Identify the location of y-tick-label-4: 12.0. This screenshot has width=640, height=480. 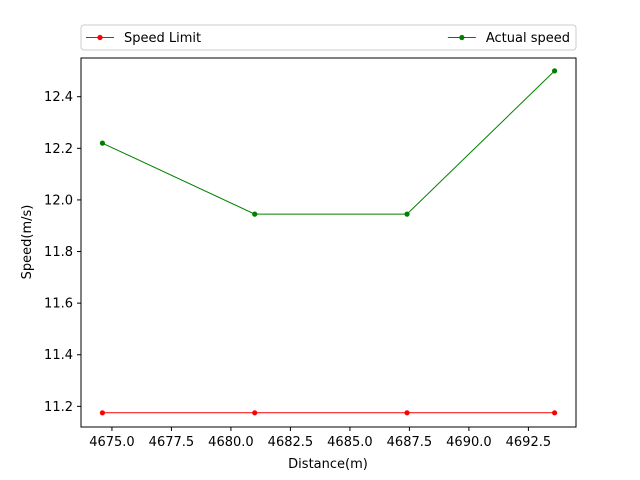
(58, 200).